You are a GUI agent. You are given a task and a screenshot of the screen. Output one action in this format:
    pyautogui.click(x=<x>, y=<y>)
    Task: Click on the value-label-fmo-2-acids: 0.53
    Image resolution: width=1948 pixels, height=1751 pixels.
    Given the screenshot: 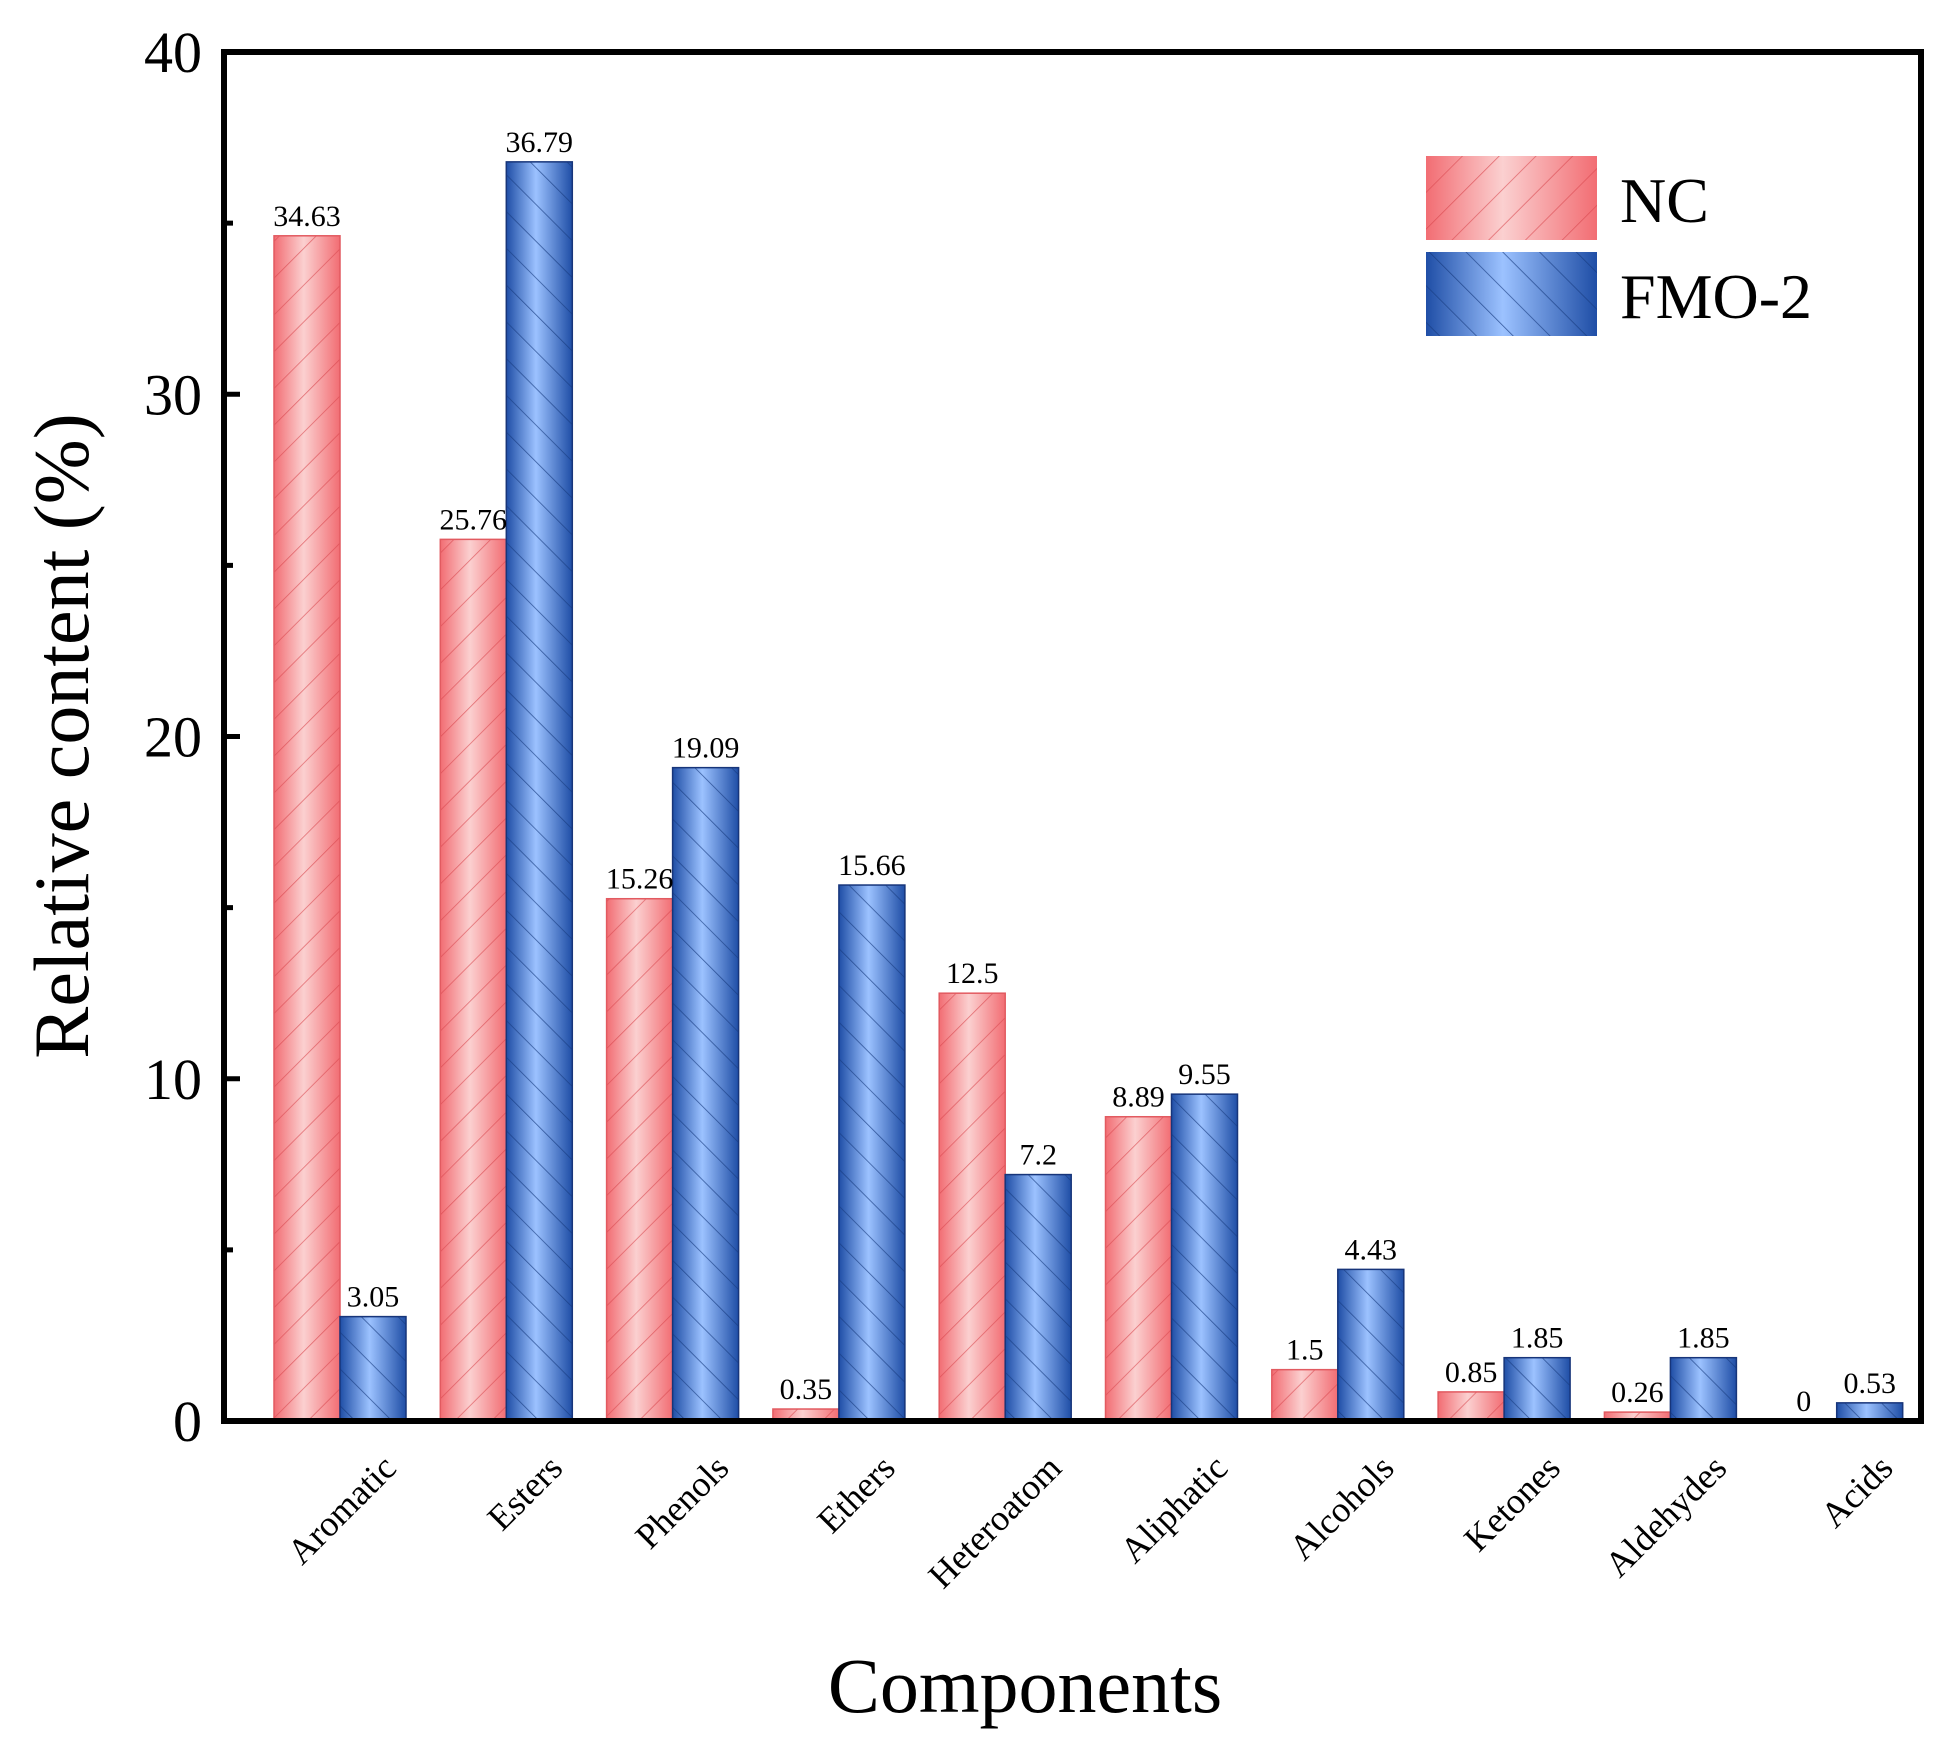 What is the action you would take?
    pyautogui.click(x=1869, y=1383)
    